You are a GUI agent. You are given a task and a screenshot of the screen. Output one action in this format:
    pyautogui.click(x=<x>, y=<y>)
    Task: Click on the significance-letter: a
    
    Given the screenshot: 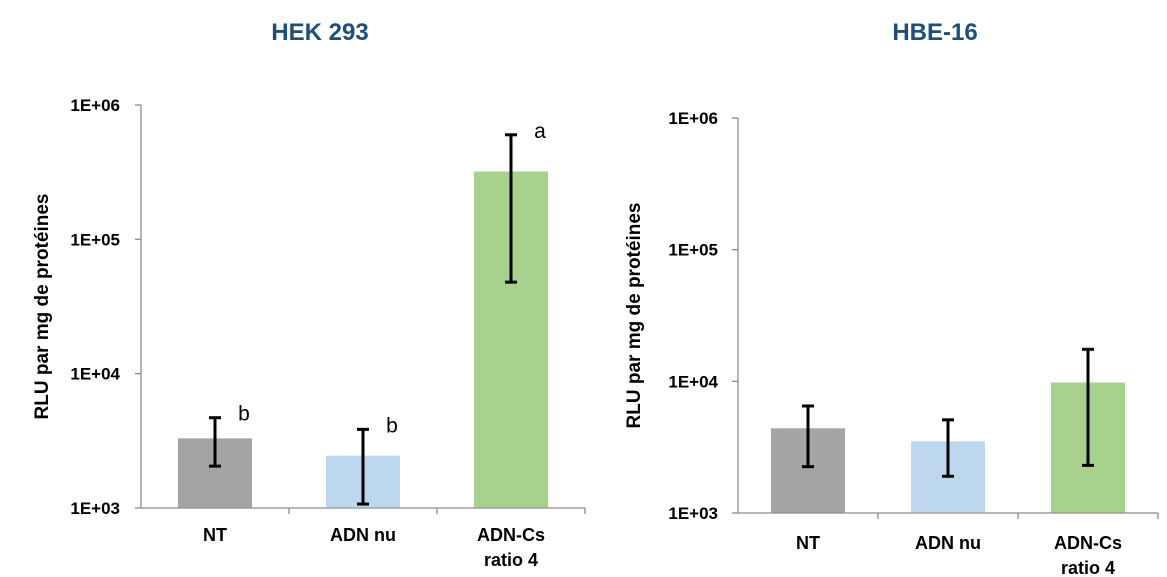 What is the action you would take?
    pyautogui.click(x=540, y=131)
    